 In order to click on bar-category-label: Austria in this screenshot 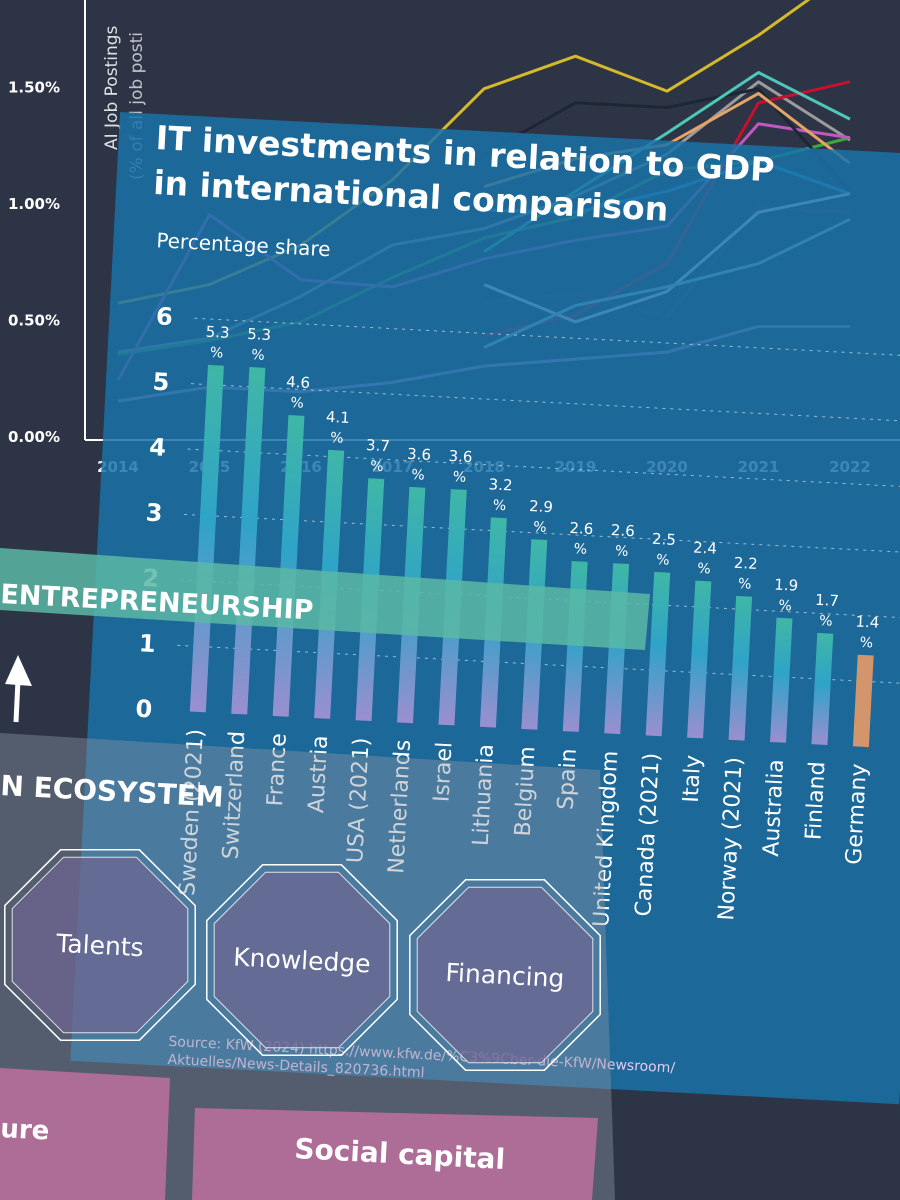, I will do `click(318, 774)`.